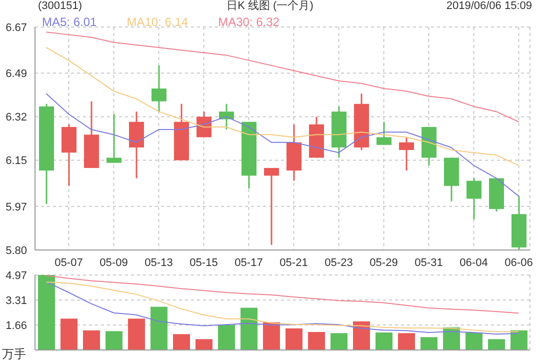  What do you see at coordinates (16, 118) in the screenshot?
I see `y-tick-label: 6.32` at bounding box center [16, 118].